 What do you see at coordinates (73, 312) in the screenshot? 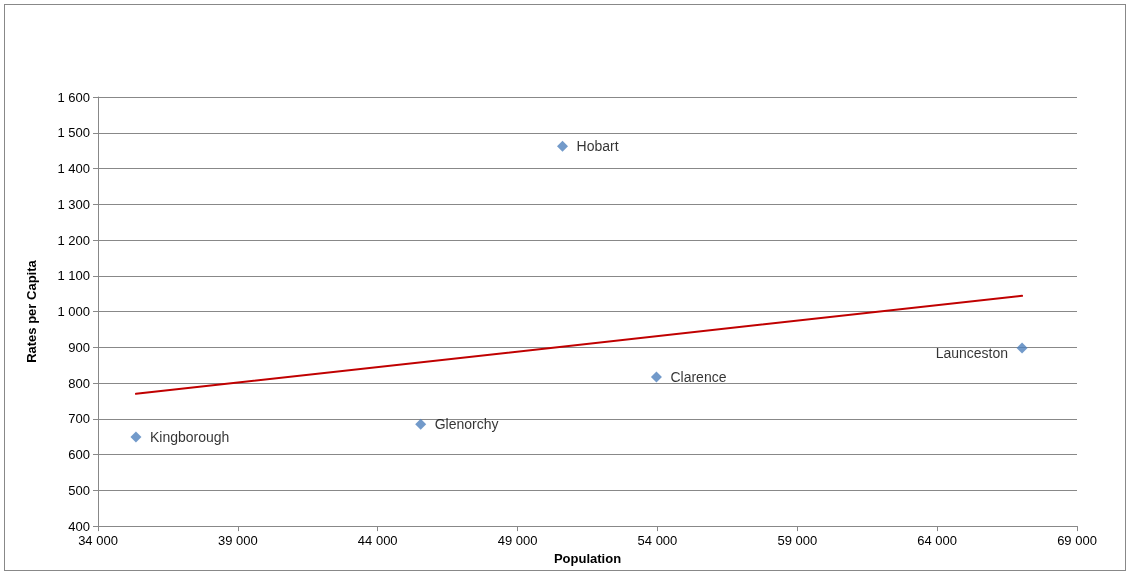
I see `y-tick-label: 1 000` at bounding box center [73, 312].